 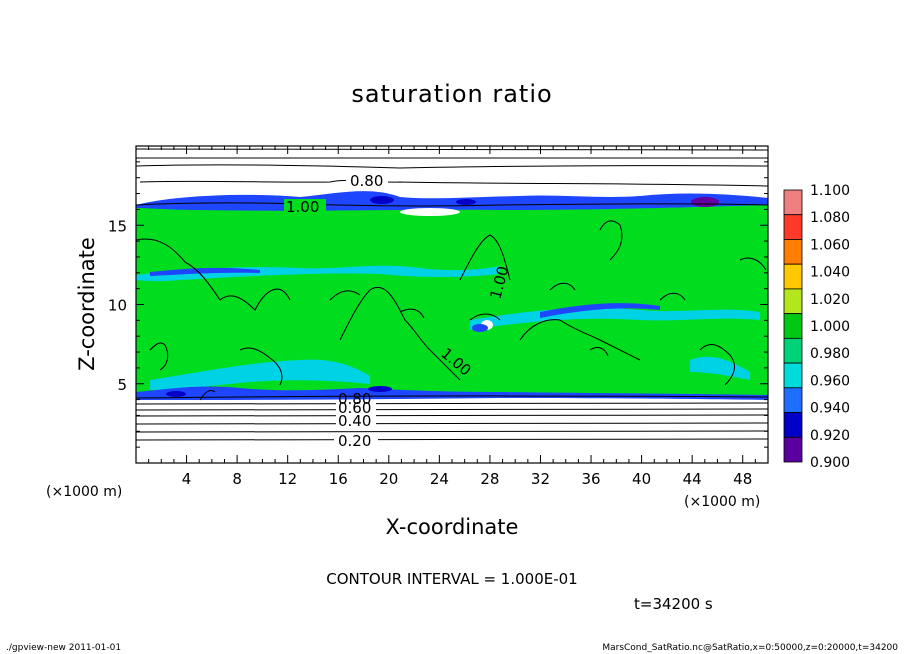 What do you see at coordinates (63, 648) in the screenshot?
I see `footer-left: ./gpview-new 2011-01-01` at bounding box center [63, 648].